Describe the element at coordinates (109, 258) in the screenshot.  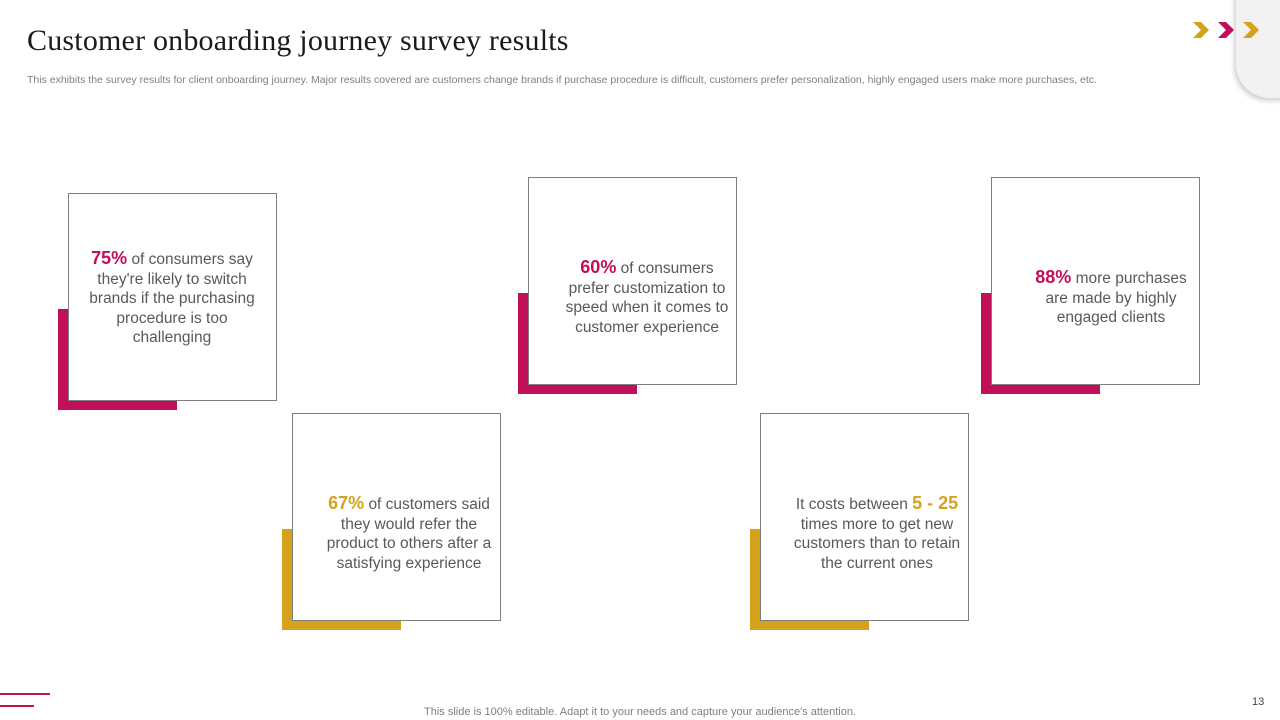
I see `card-highlight: 75%` at that location.